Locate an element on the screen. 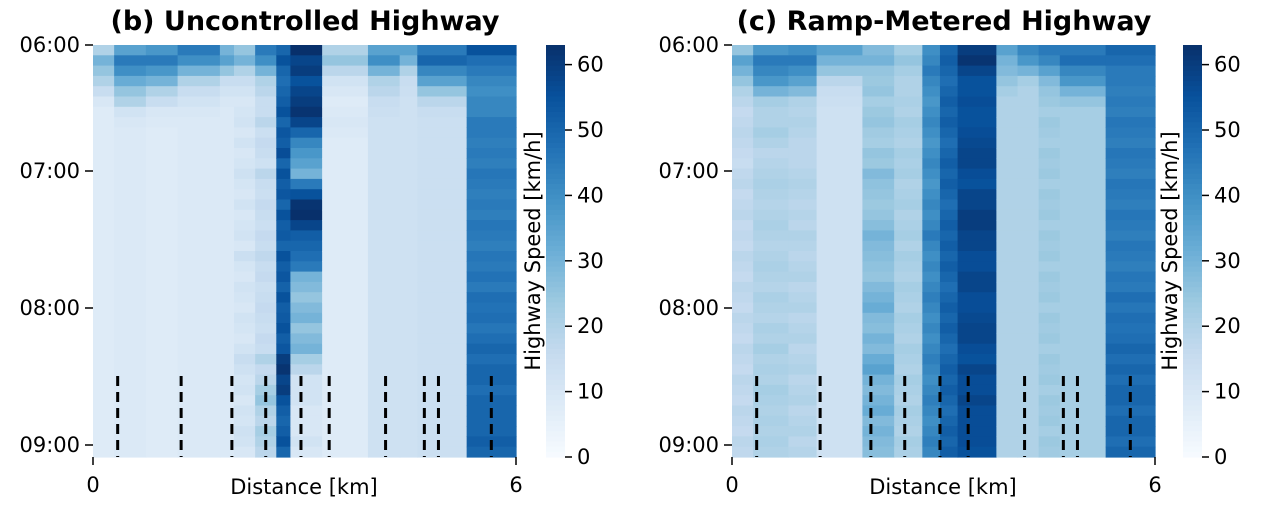  colorbar-tick-label: 60 is located at coordinates (1227, 65).